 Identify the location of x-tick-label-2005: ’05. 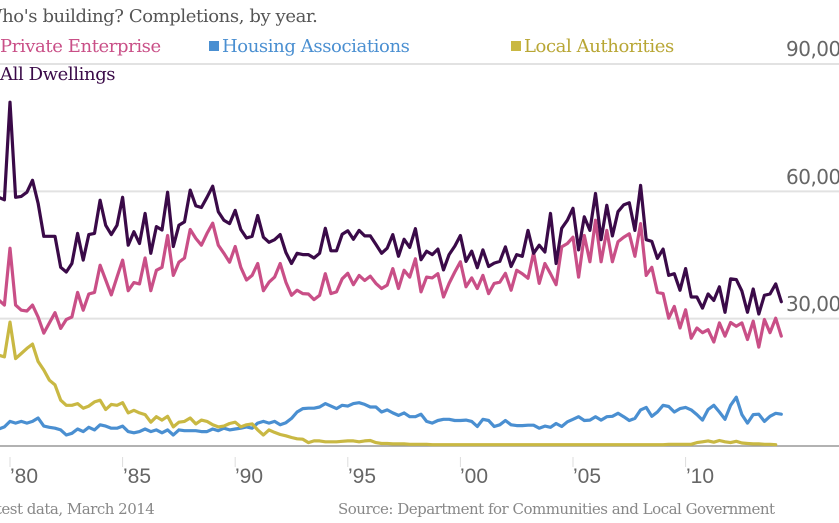
(587, 476).